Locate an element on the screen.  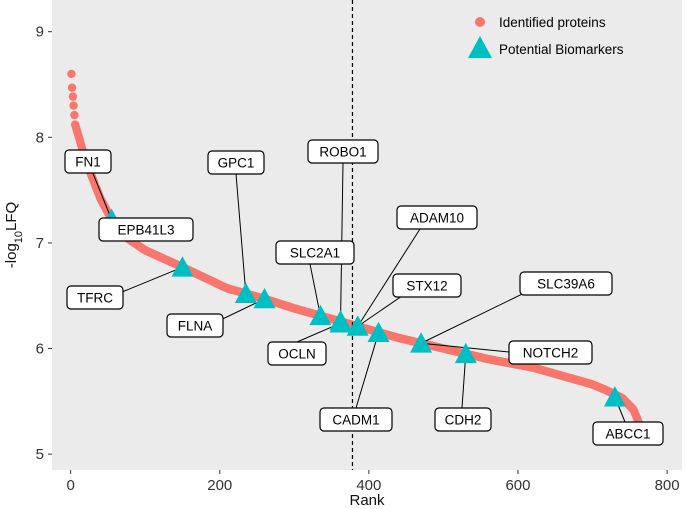
callout-label: SLC2A1 is located at coordinates (315, 253).